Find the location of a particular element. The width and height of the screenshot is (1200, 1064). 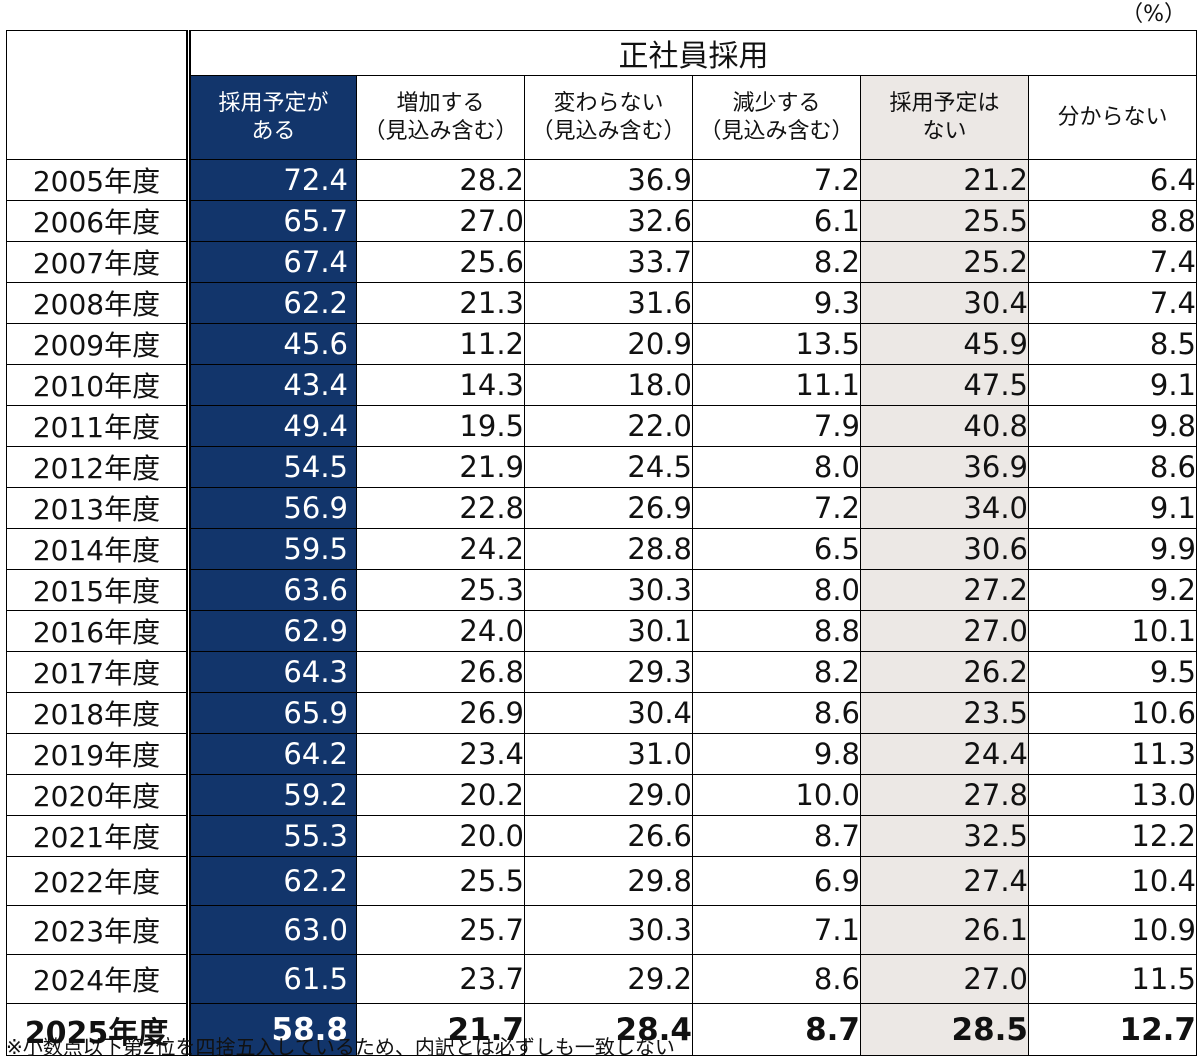

cell-same: 18.0 is located at coordinates (608, 385).